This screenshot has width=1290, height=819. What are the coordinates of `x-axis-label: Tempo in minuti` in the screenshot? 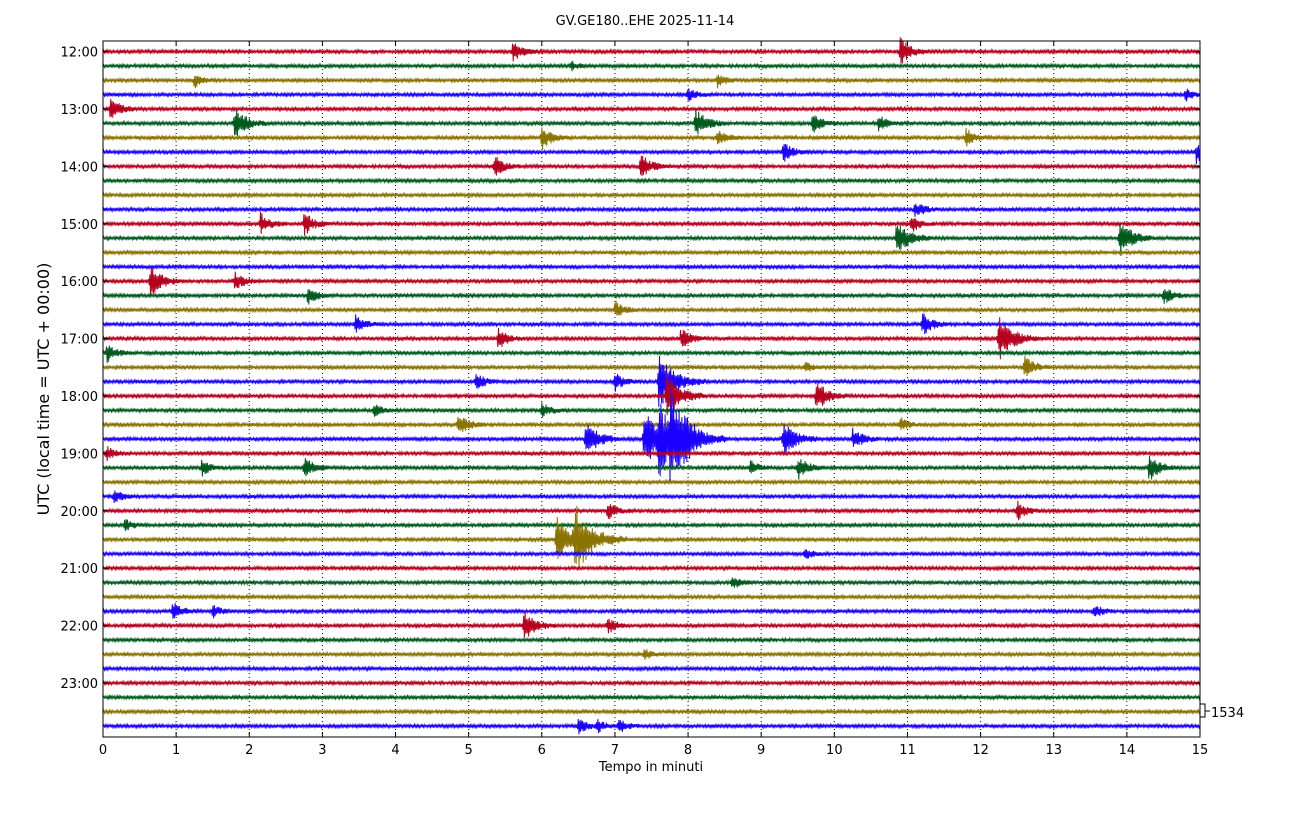 It's located at (650, 767).